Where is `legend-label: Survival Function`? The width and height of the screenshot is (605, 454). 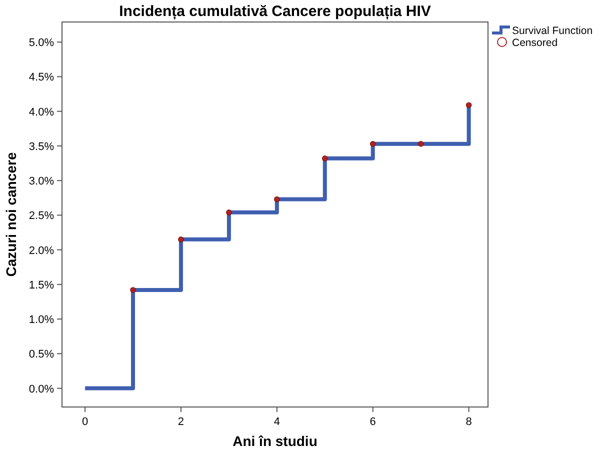 legend-label: Survival Function is located at coordinates (552, 31).